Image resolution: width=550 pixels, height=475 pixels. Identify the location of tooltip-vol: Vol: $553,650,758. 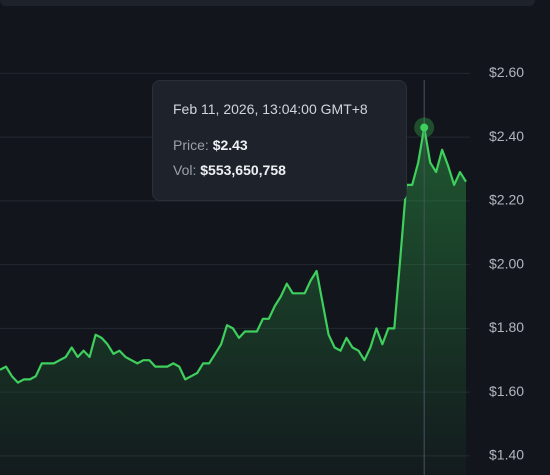
(229, 170).